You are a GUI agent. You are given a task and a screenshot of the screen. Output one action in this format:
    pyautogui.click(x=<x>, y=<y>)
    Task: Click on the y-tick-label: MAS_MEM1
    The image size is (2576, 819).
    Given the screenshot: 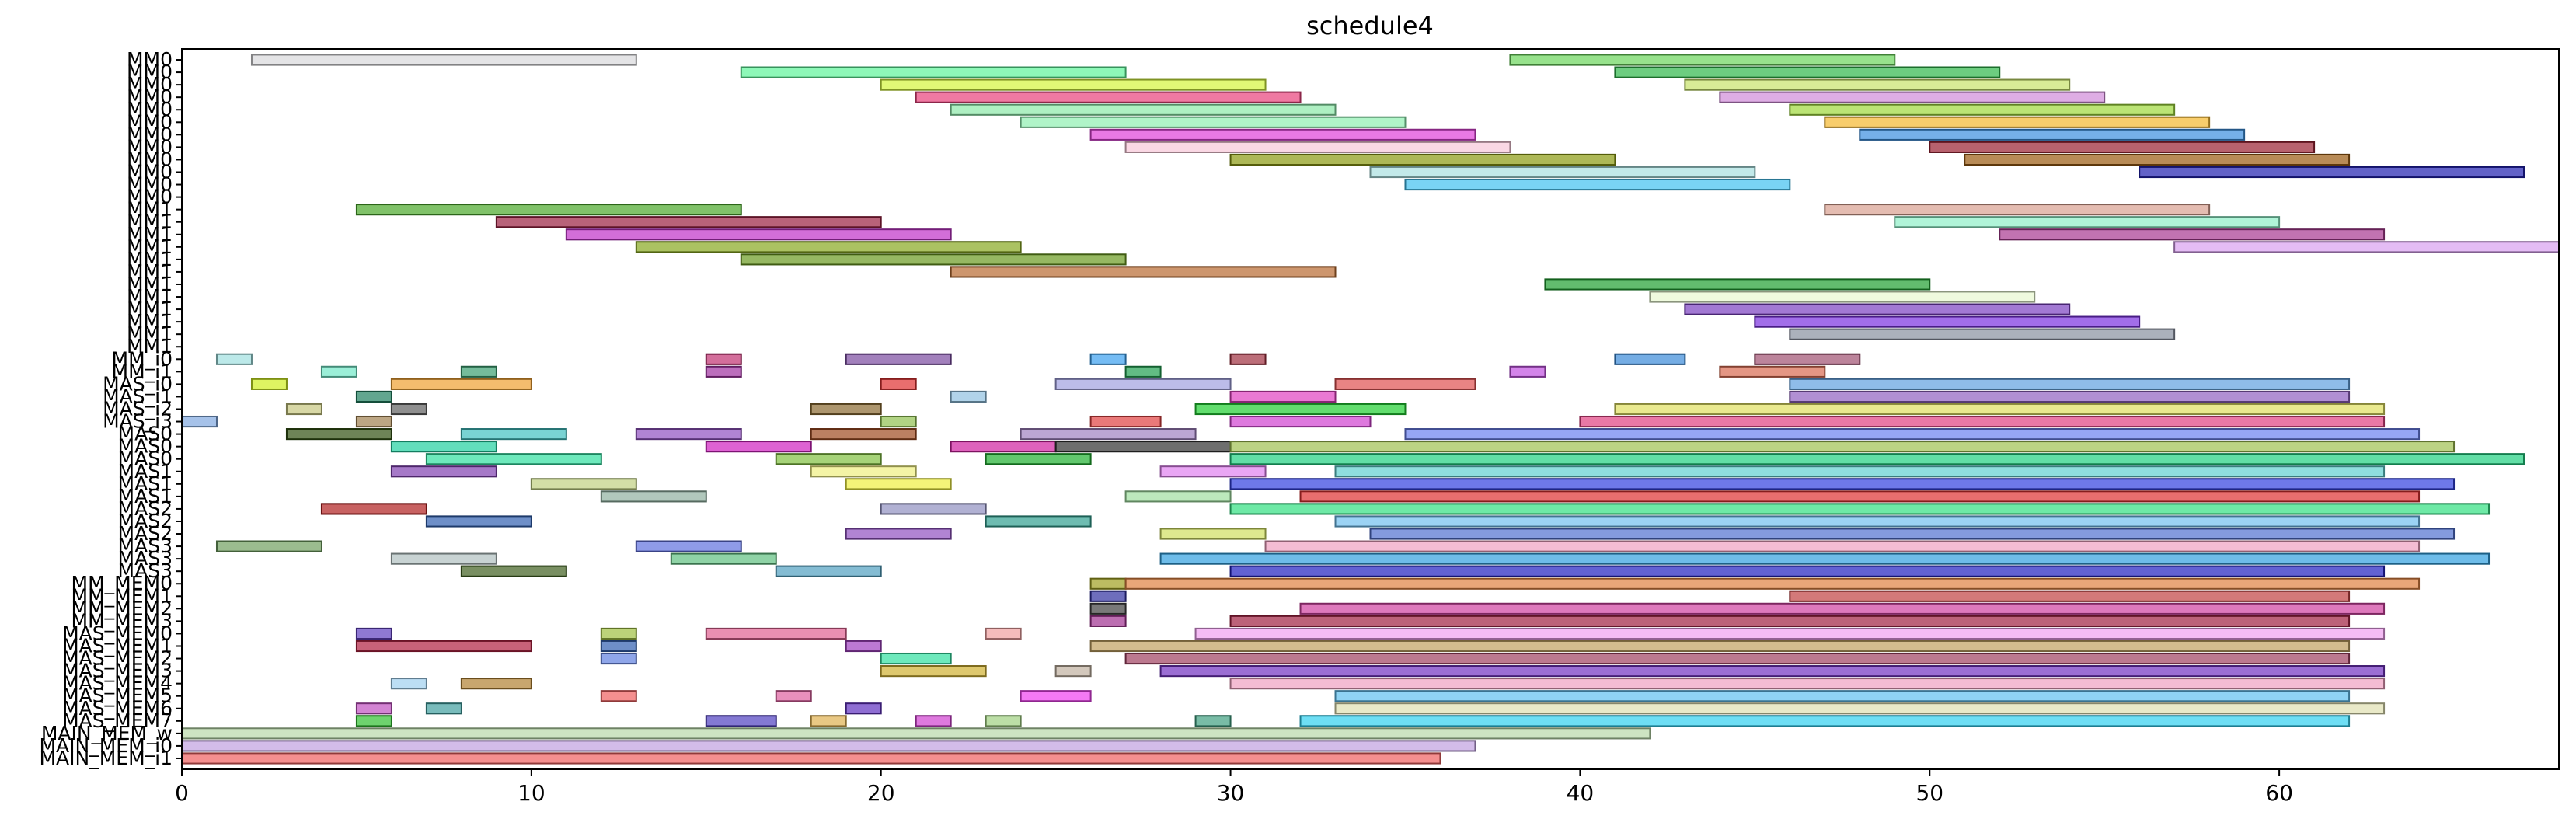 What is the action you would take?
    pyautogui.click(x=117, y=646)
    